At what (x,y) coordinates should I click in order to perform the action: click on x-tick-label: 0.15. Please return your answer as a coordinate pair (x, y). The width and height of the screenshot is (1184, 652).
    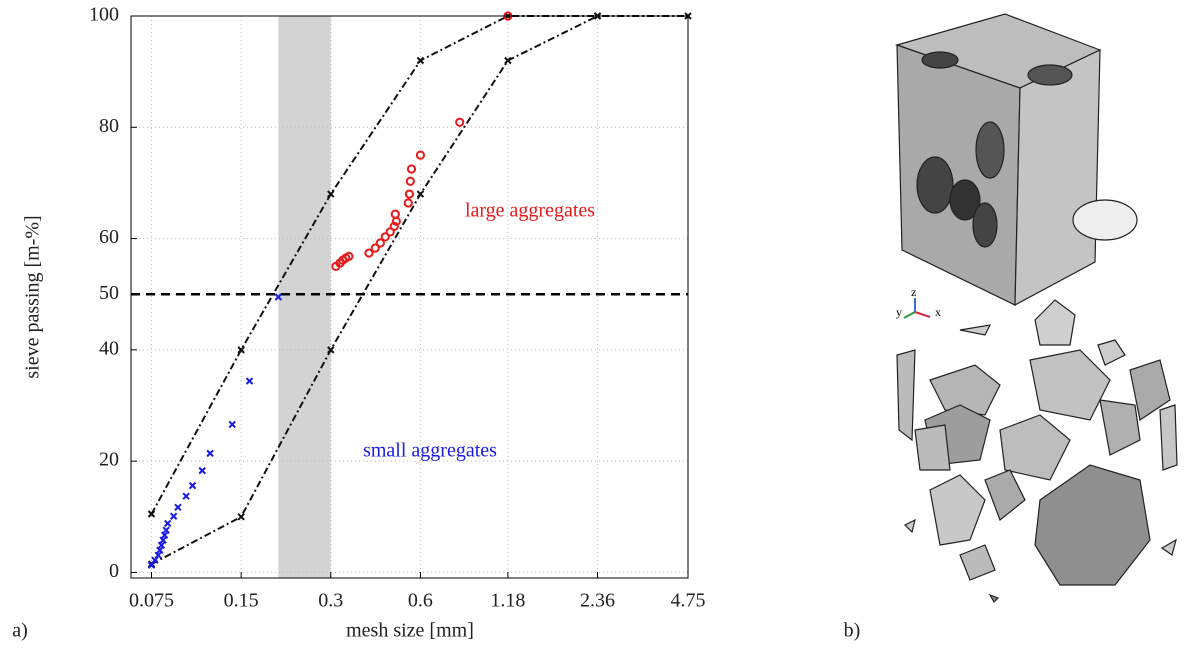
    Looking at the image, I should click on (241, 601).